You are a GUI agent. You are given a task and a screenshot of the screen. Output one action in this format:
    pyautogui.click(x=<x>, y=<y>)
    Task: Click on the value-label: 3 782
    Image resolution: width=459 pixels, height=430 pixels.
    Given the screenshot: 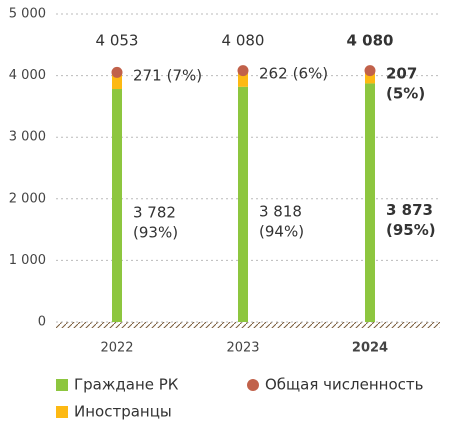 What is the action you would take?
    pyautogui.click(x=154, y=212)
    